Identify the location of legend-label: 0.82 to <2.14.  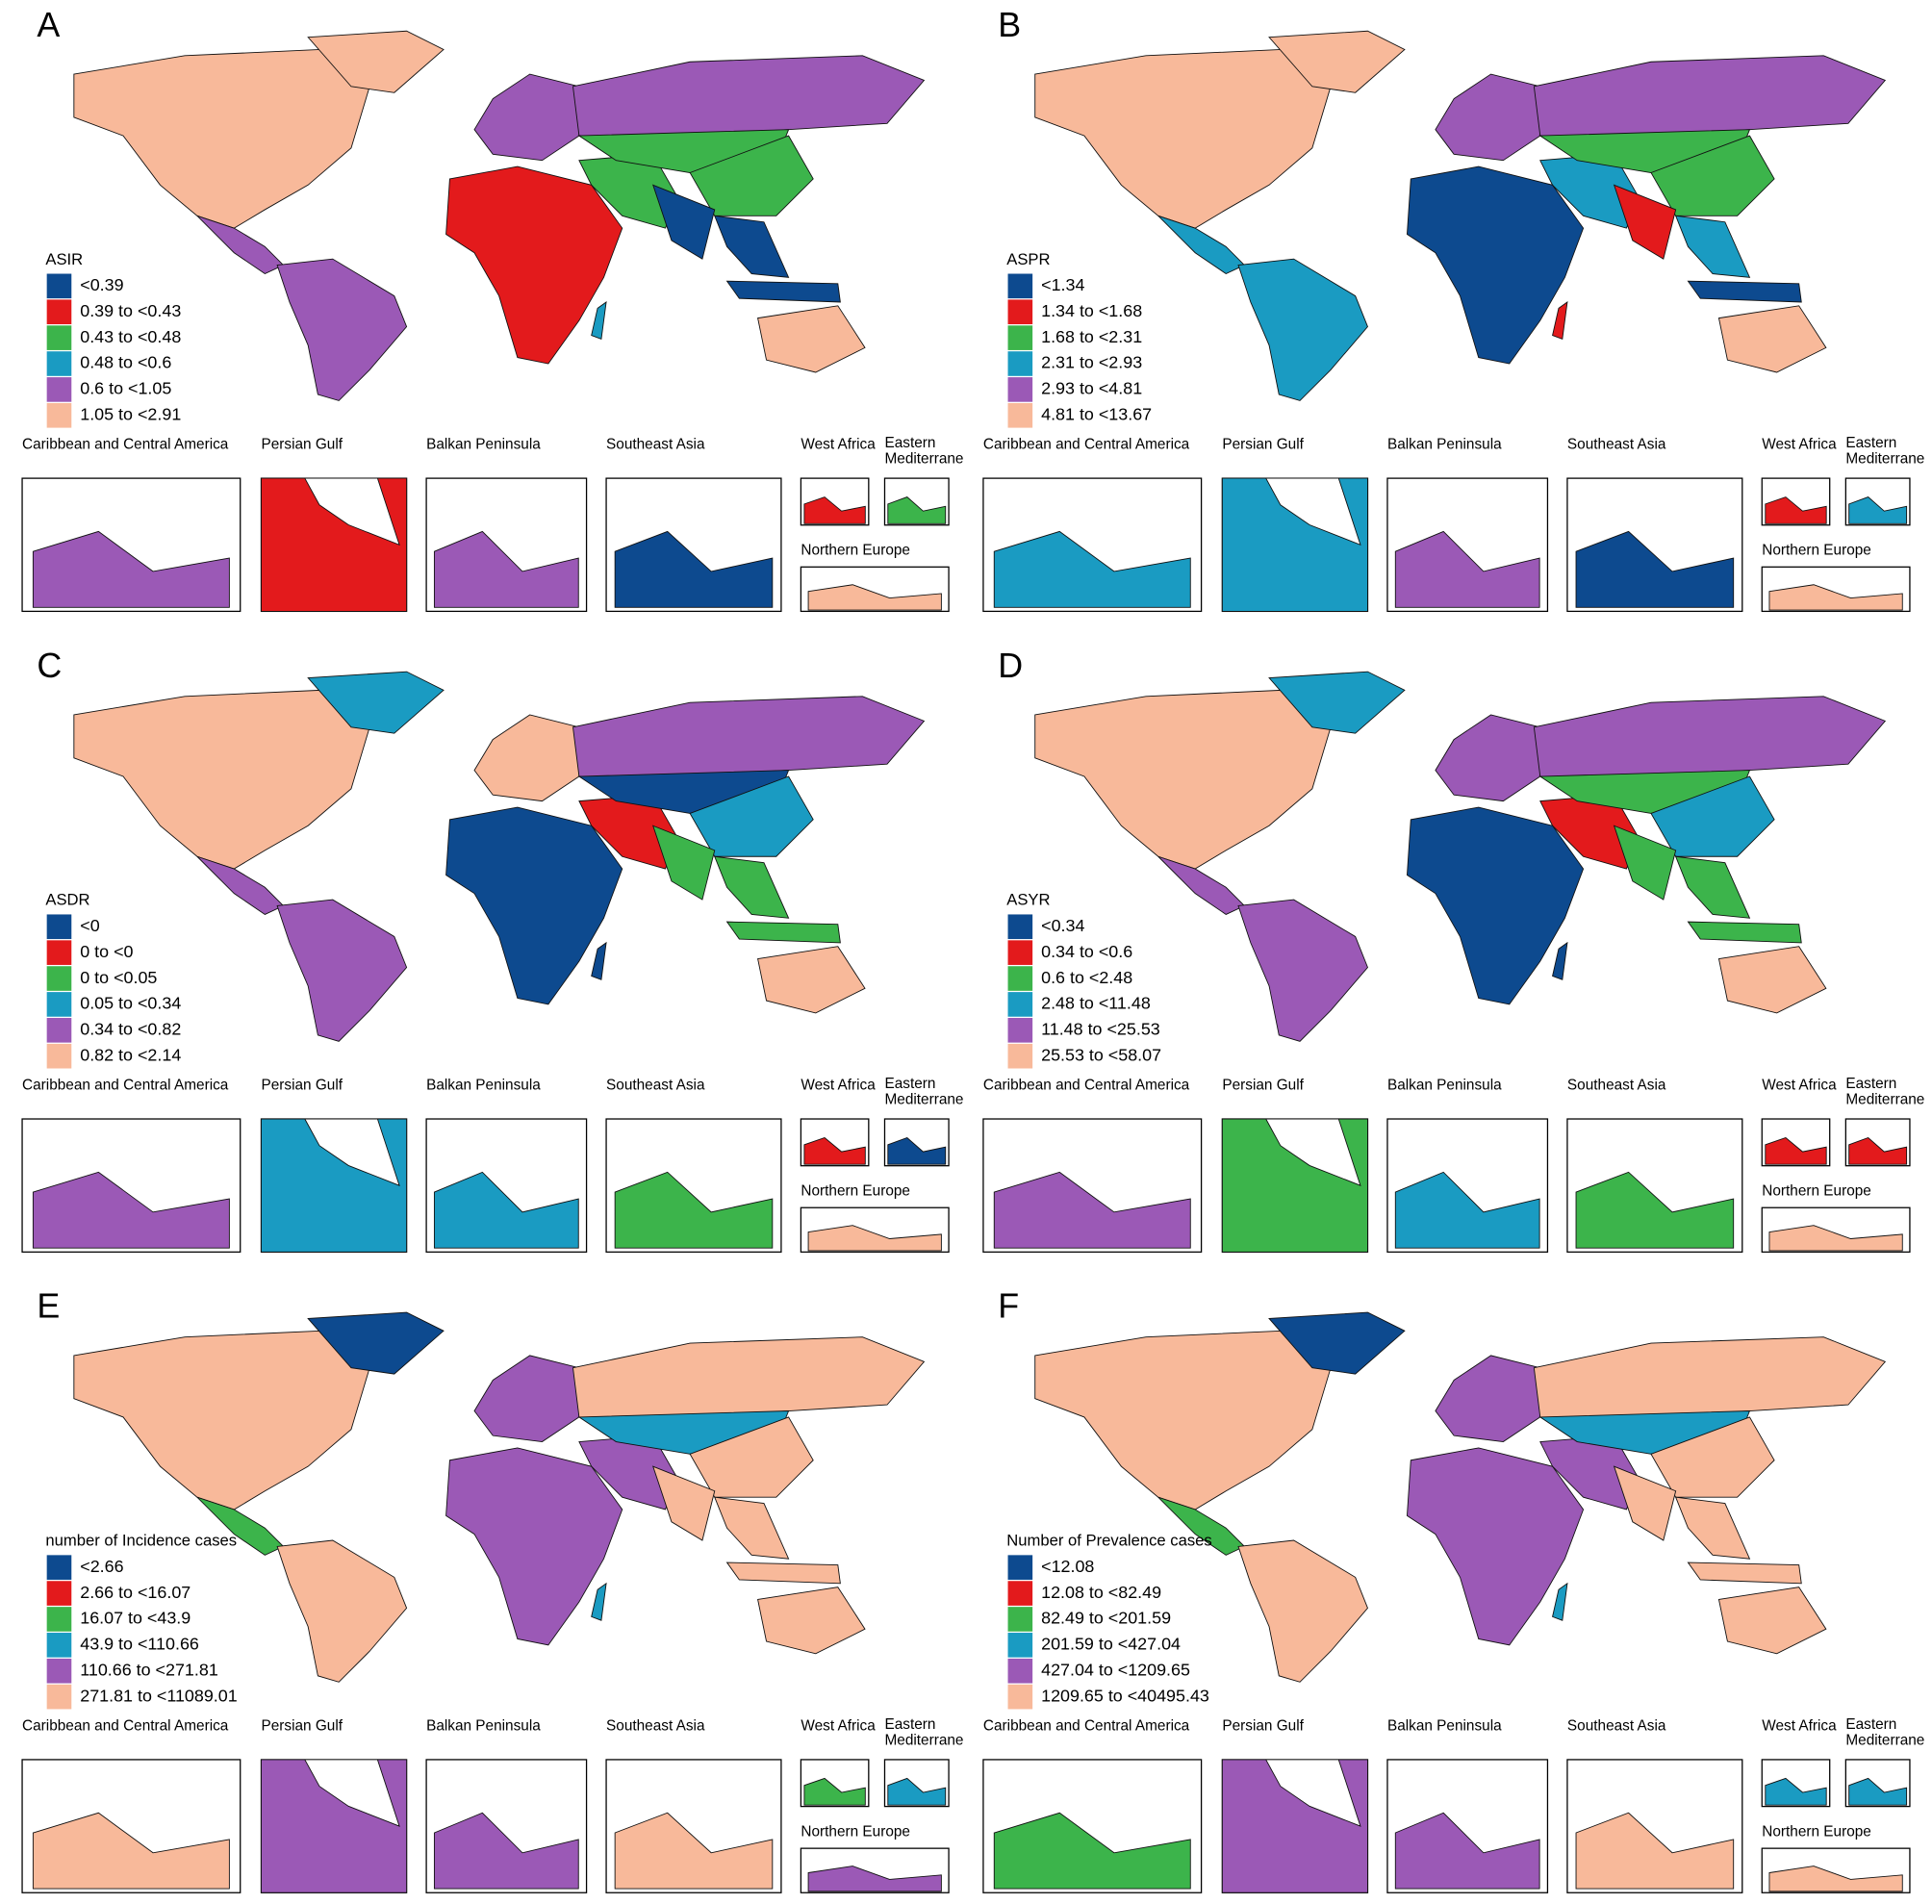
(130, 1055).